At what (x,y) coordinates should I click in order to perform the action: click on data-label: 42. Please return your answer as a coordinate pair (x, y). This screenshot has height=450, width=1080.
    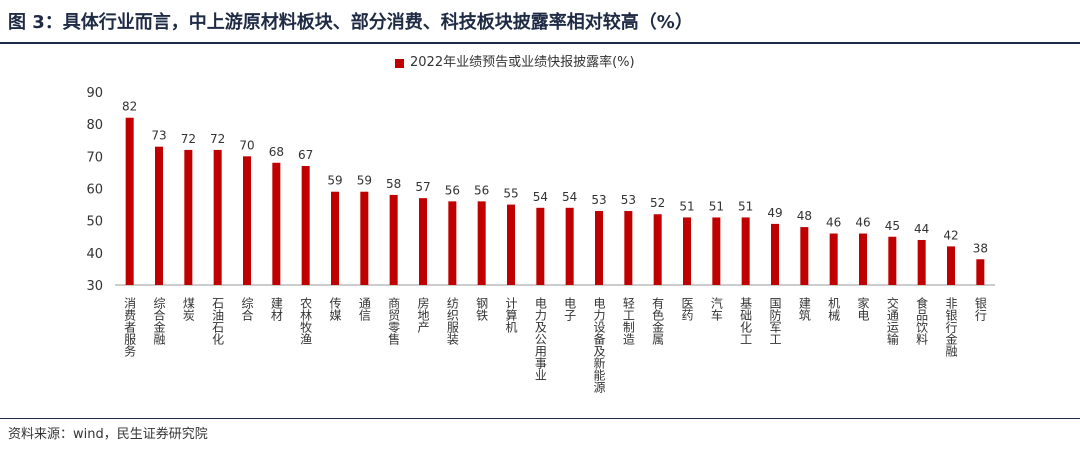
    Looking at the image, I should click on (950, 235).